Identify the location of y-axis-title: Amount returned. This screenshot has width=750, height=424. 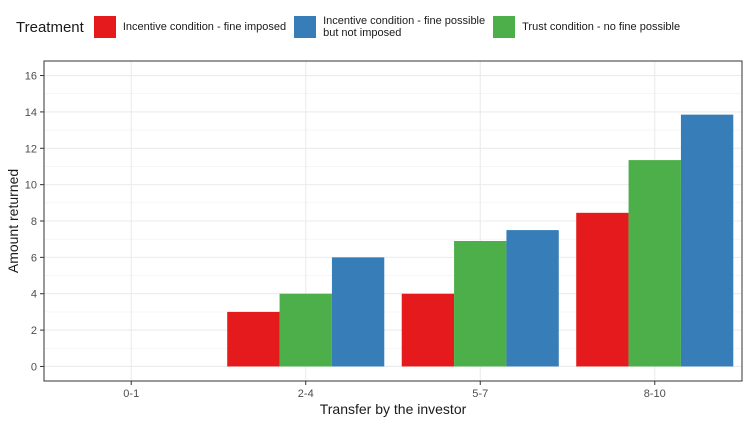
(13, 221).